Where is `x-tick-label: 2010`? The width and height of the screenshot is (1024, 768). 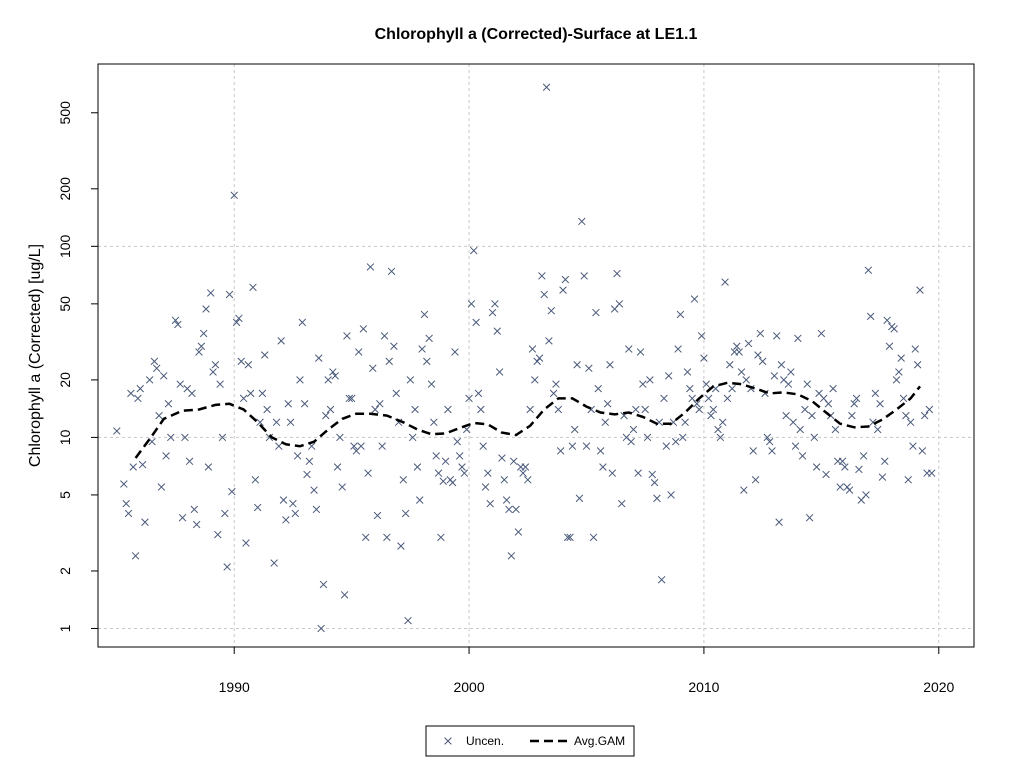 x-tick-label: 2010 is located at coordinates (703, 687).